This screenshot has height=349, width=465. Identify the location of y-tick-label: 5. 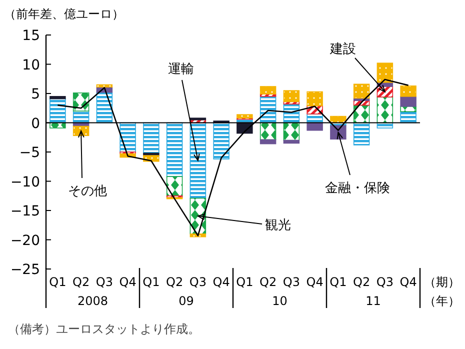
(35, 94).